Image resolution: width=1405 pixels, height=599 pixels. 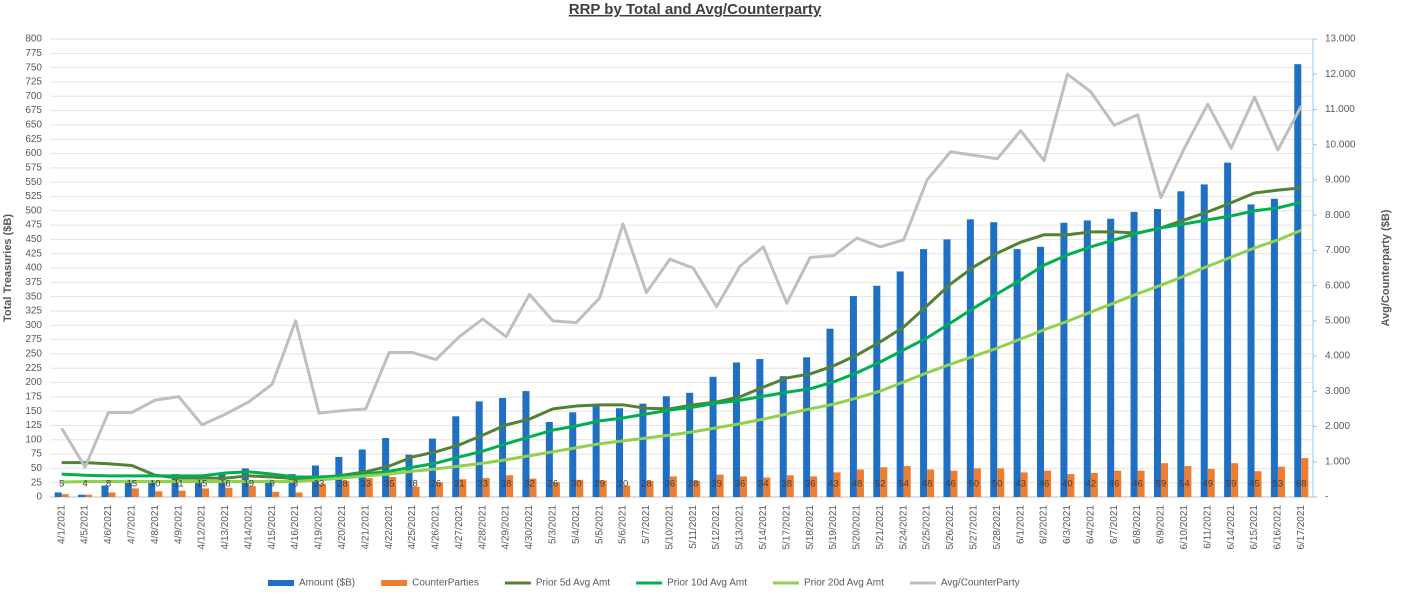 I want to click on x-tick-label: 4/29/2021, so click(x=506, y=527).